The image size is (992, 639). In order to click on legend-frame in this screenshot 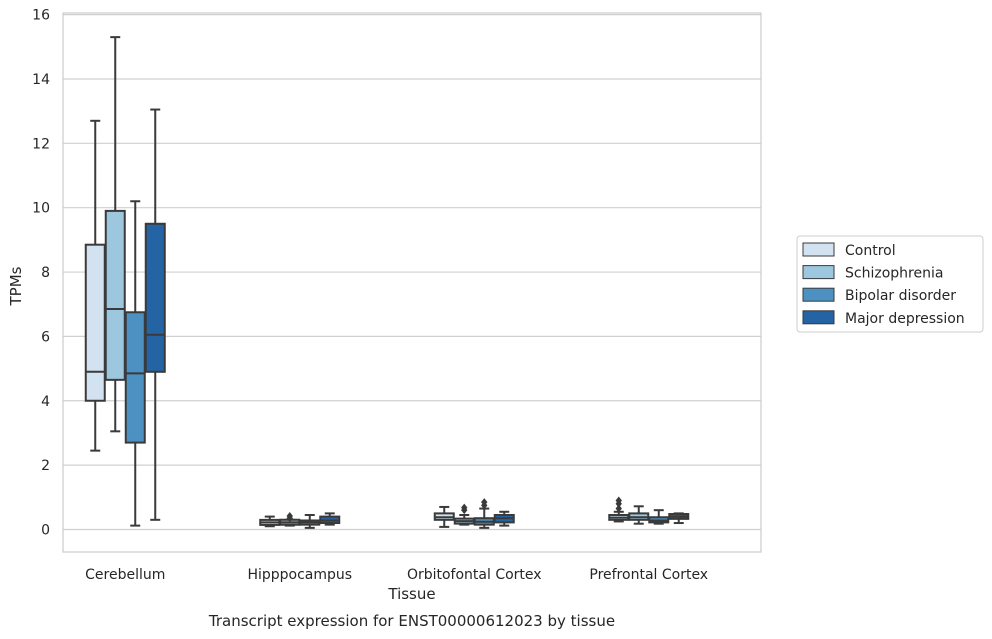, I will do `click(890, 284)`.